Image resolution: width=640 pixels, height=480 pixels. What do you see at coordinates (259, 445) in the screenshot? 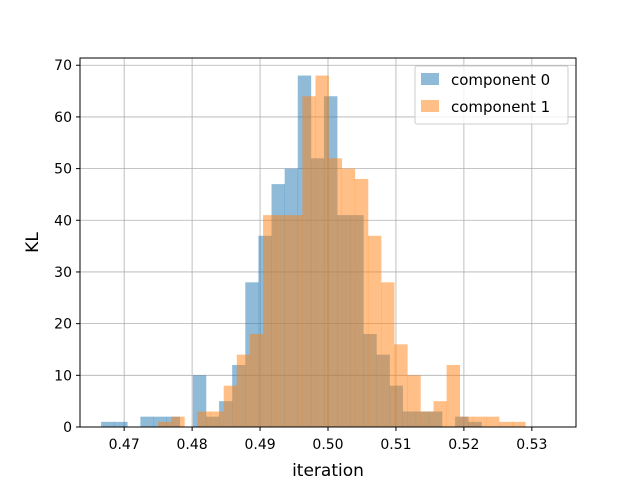
I see `x-tick-label: 0.49` at bounding box center [259, 445].